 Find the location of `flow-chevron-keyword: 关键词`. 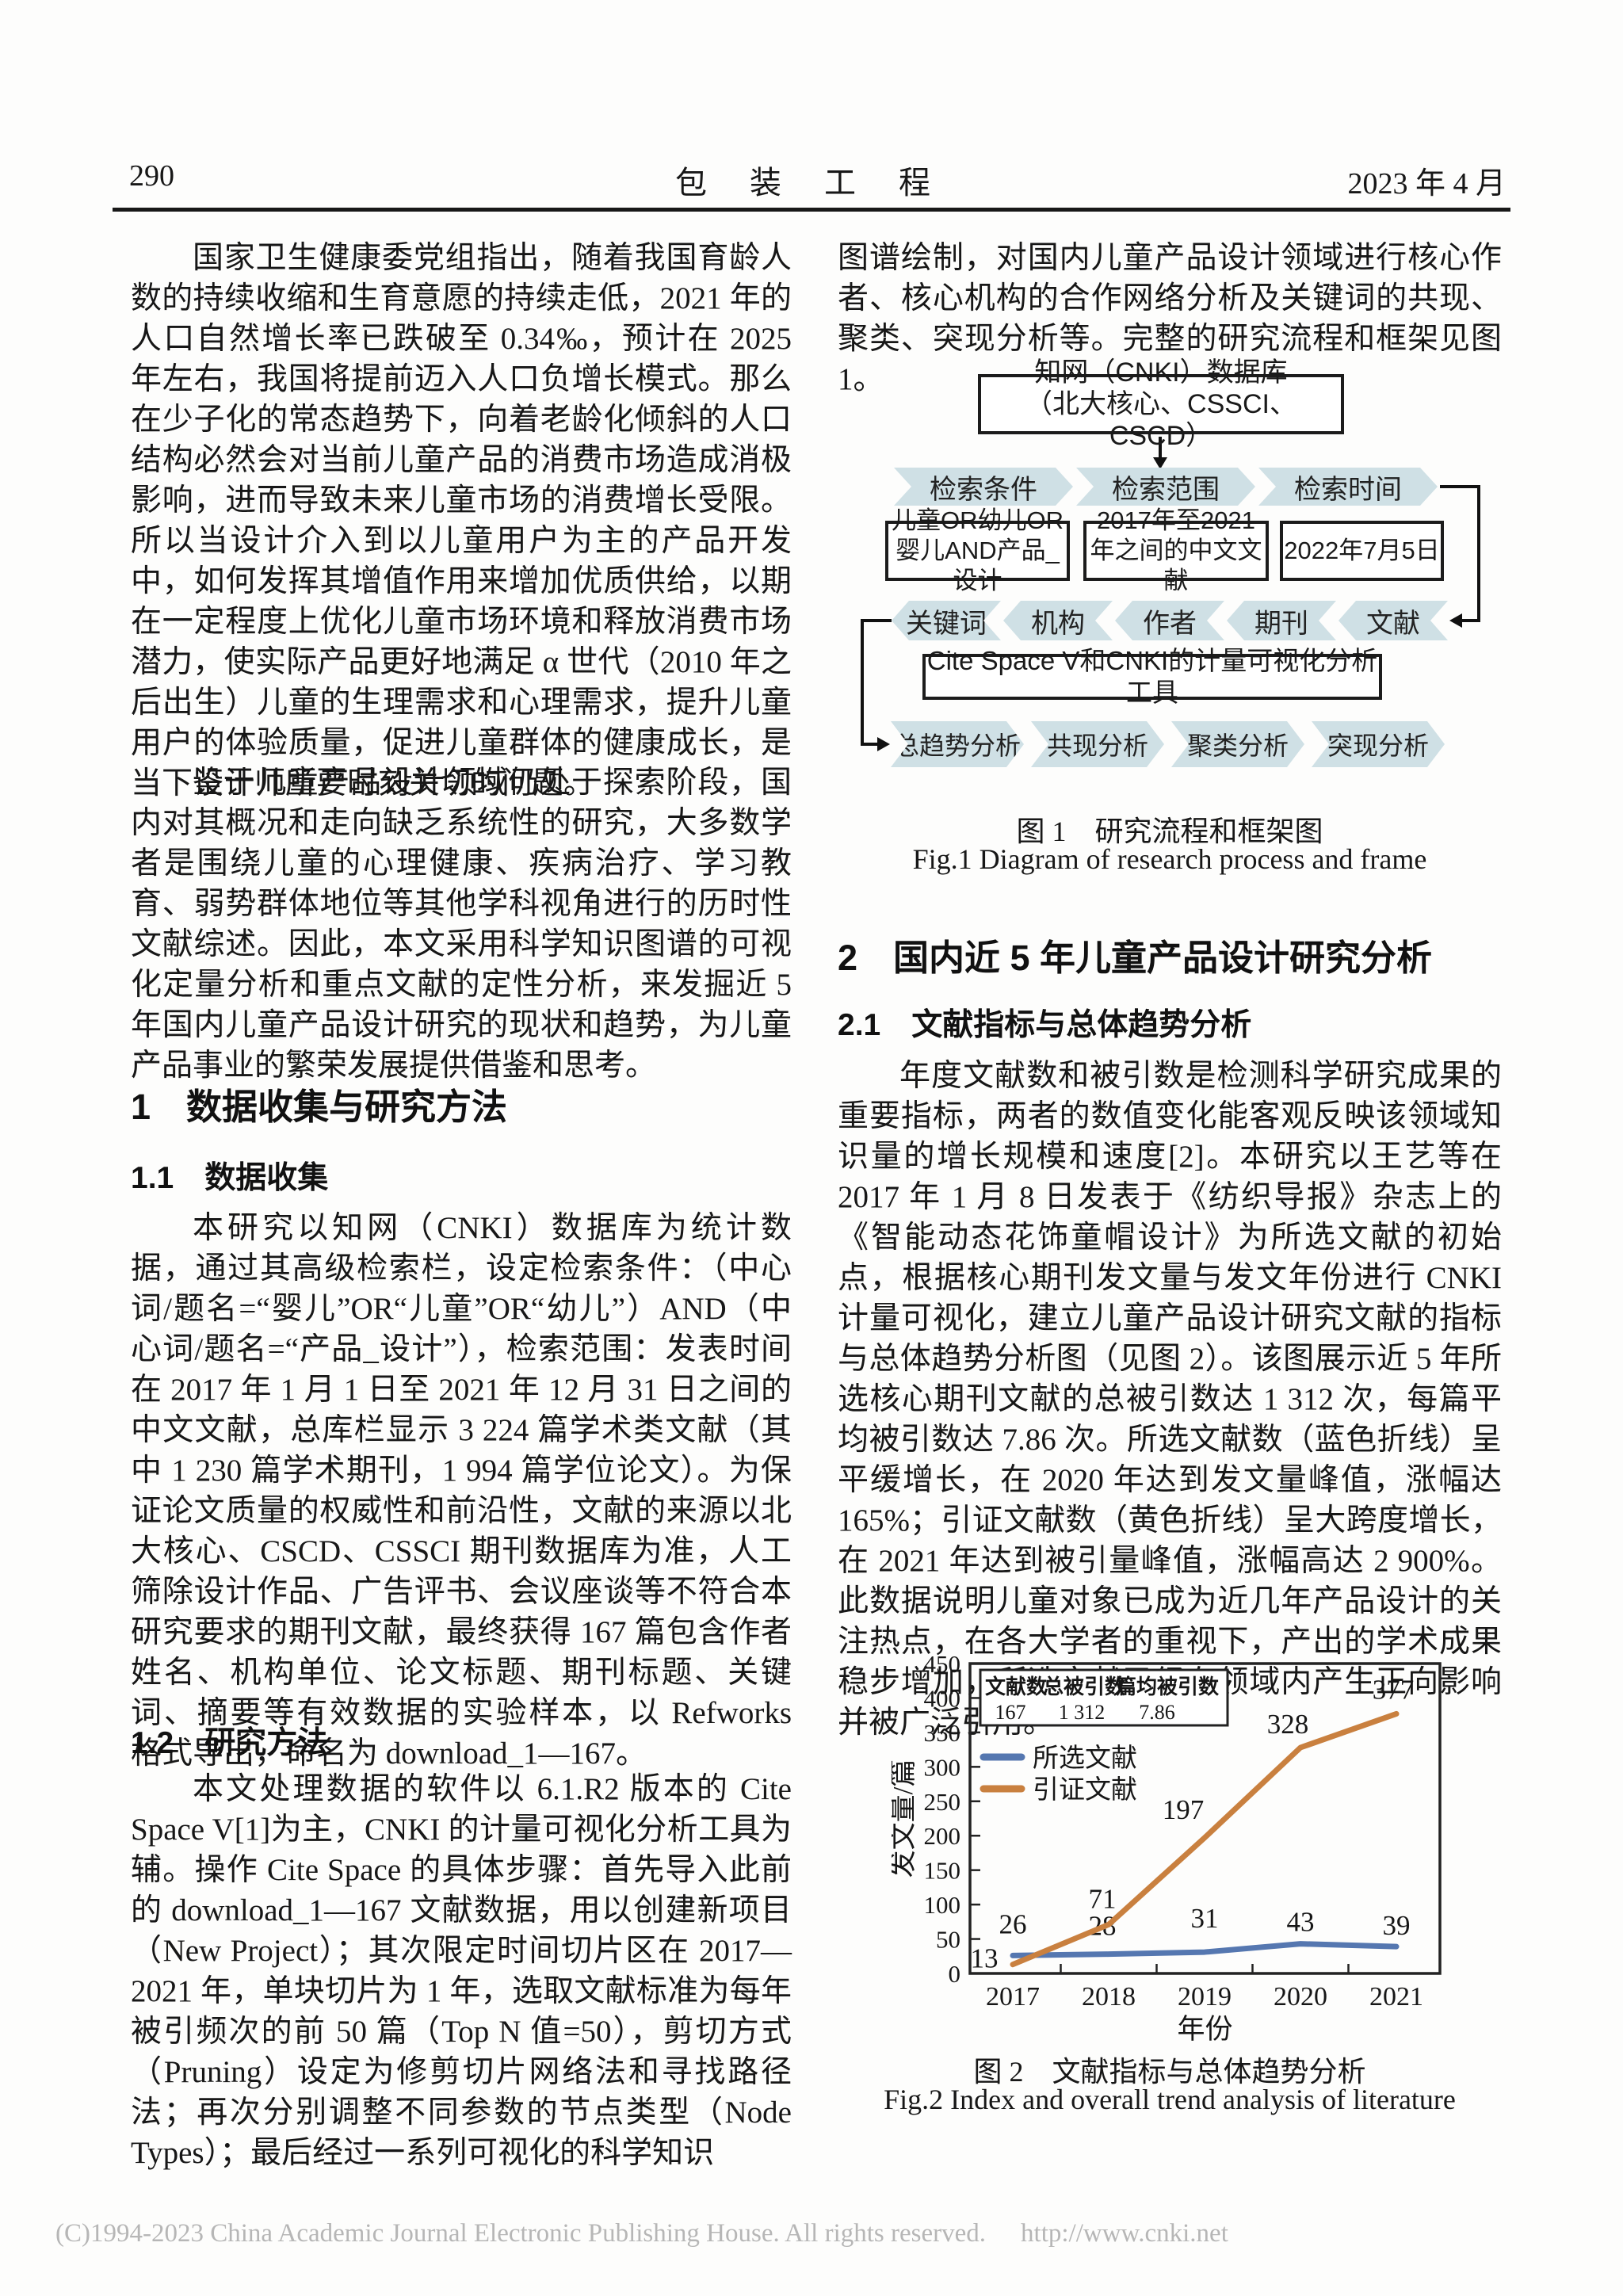

flow-chevron-keyword: 关键词 is located at coordinates (947, 620).